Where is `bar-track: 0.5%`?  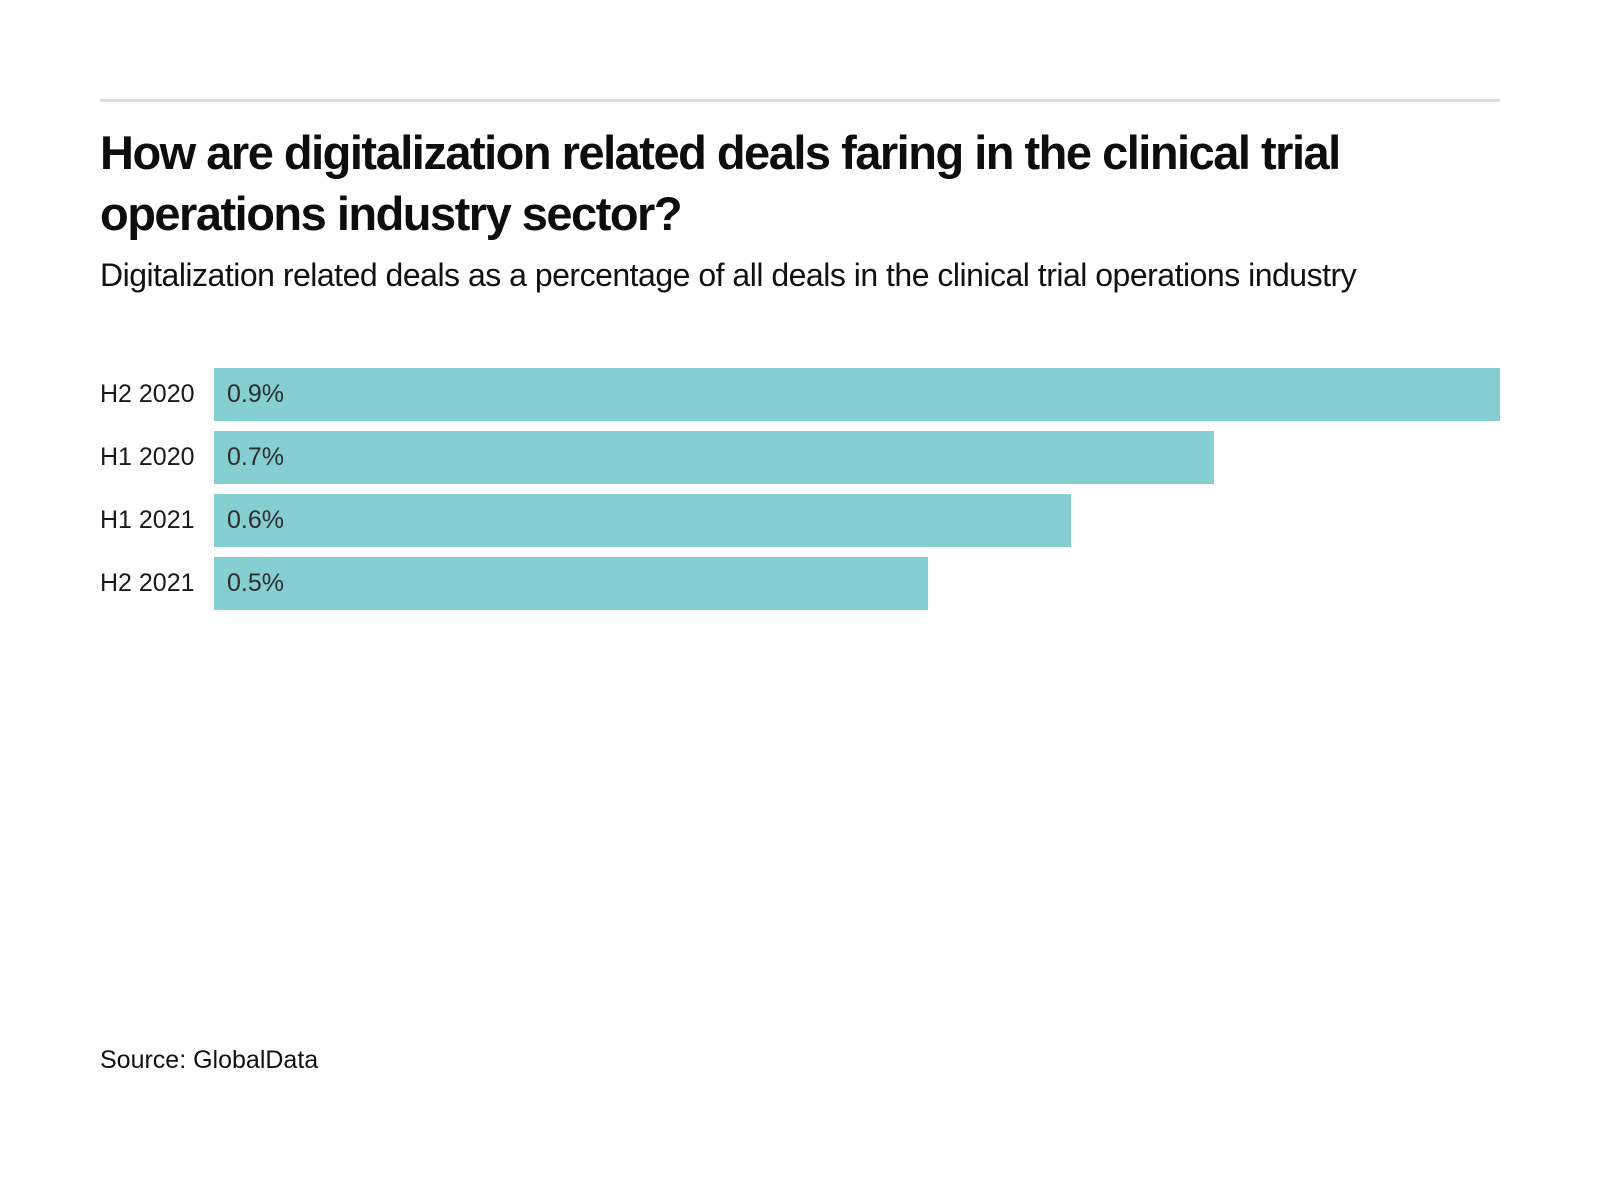 bar-track: 0.5% is located at coordinates (857, 583).